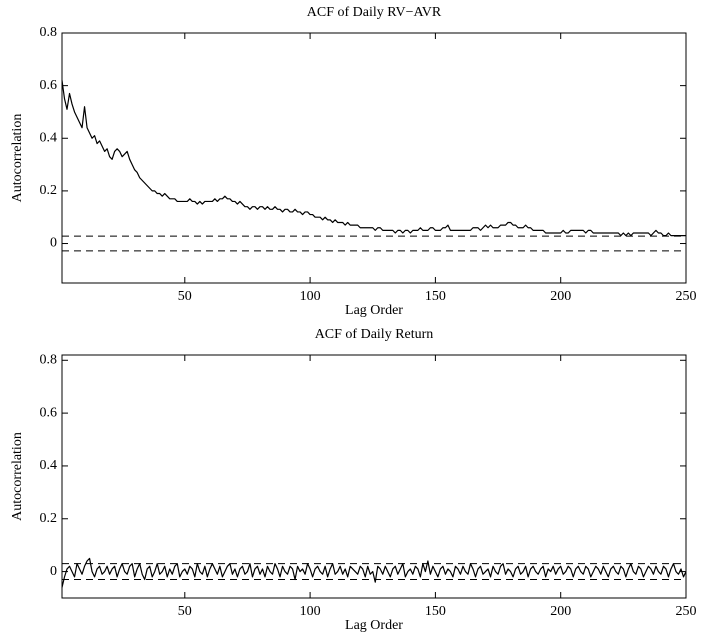 This screenshot has width=701, height=642. I want to click on chart-title: ACF of Daily RV−AVR, so click(374, 12).